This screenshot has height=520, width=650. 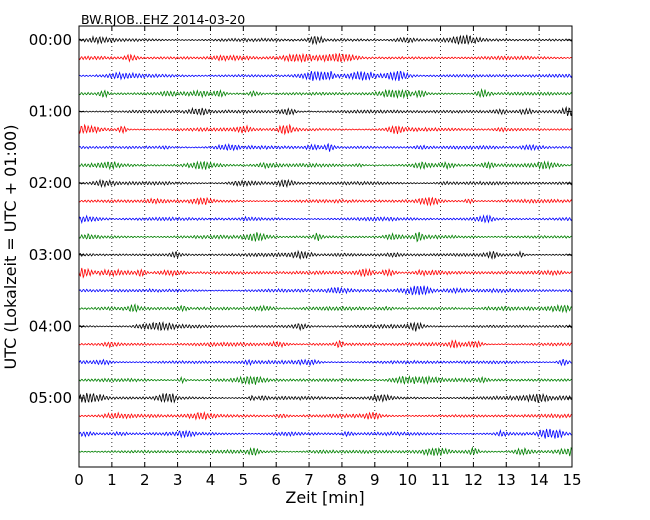 What do you see at coordinates (324, 497) in the screenshot?
I see `x-axis-label: Zeit [min]` at bounding box center [324, 497].